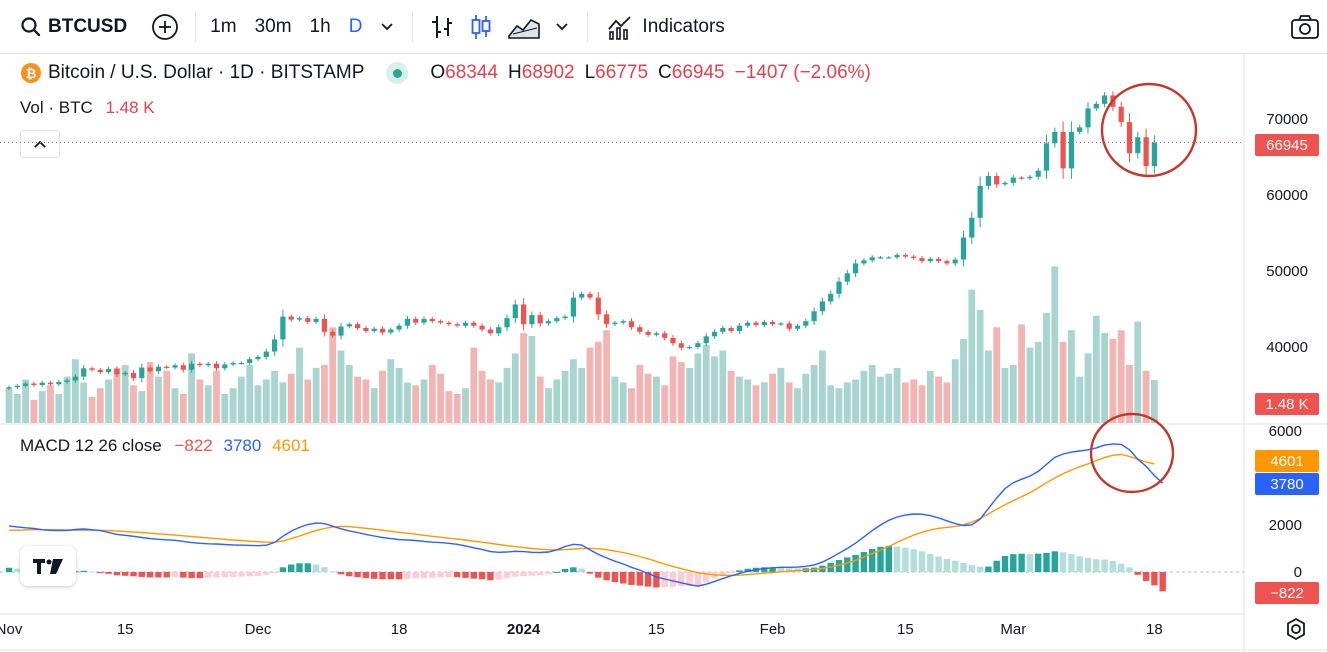 The height and width of the screenshot is (652, 1327). Describe the element at coordinates (524, 27) in the screenshot. I see `area-style-button` at that location.